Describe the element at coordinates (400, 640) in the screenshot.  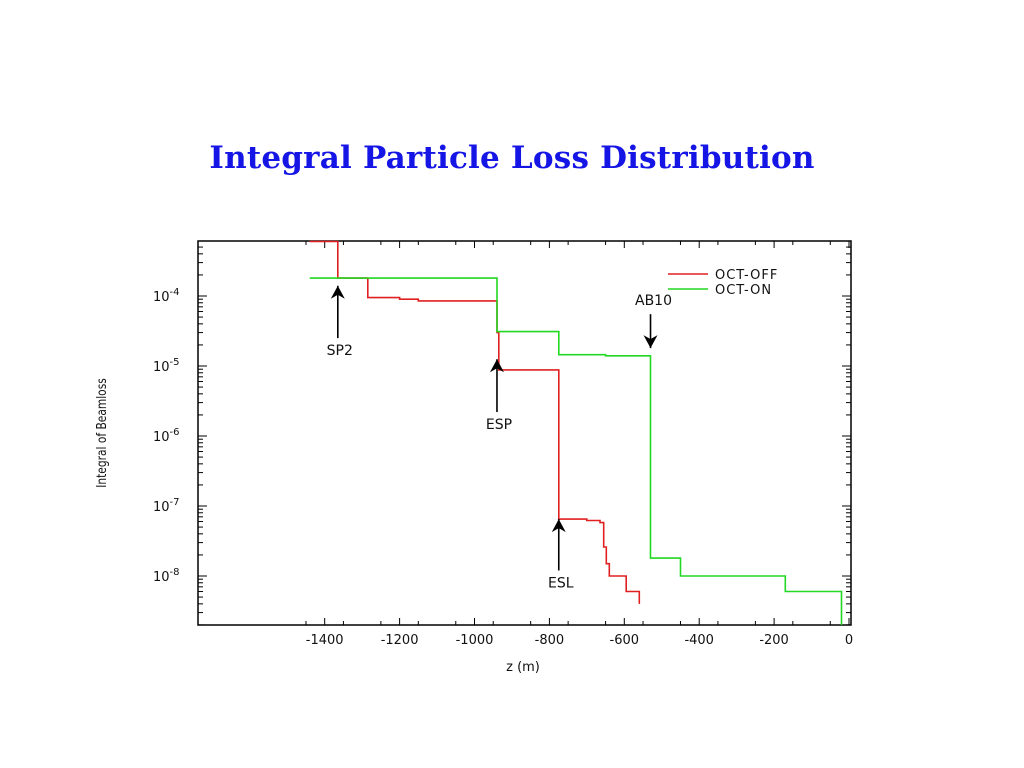
I see `x-tick-label: -1200` at that location.